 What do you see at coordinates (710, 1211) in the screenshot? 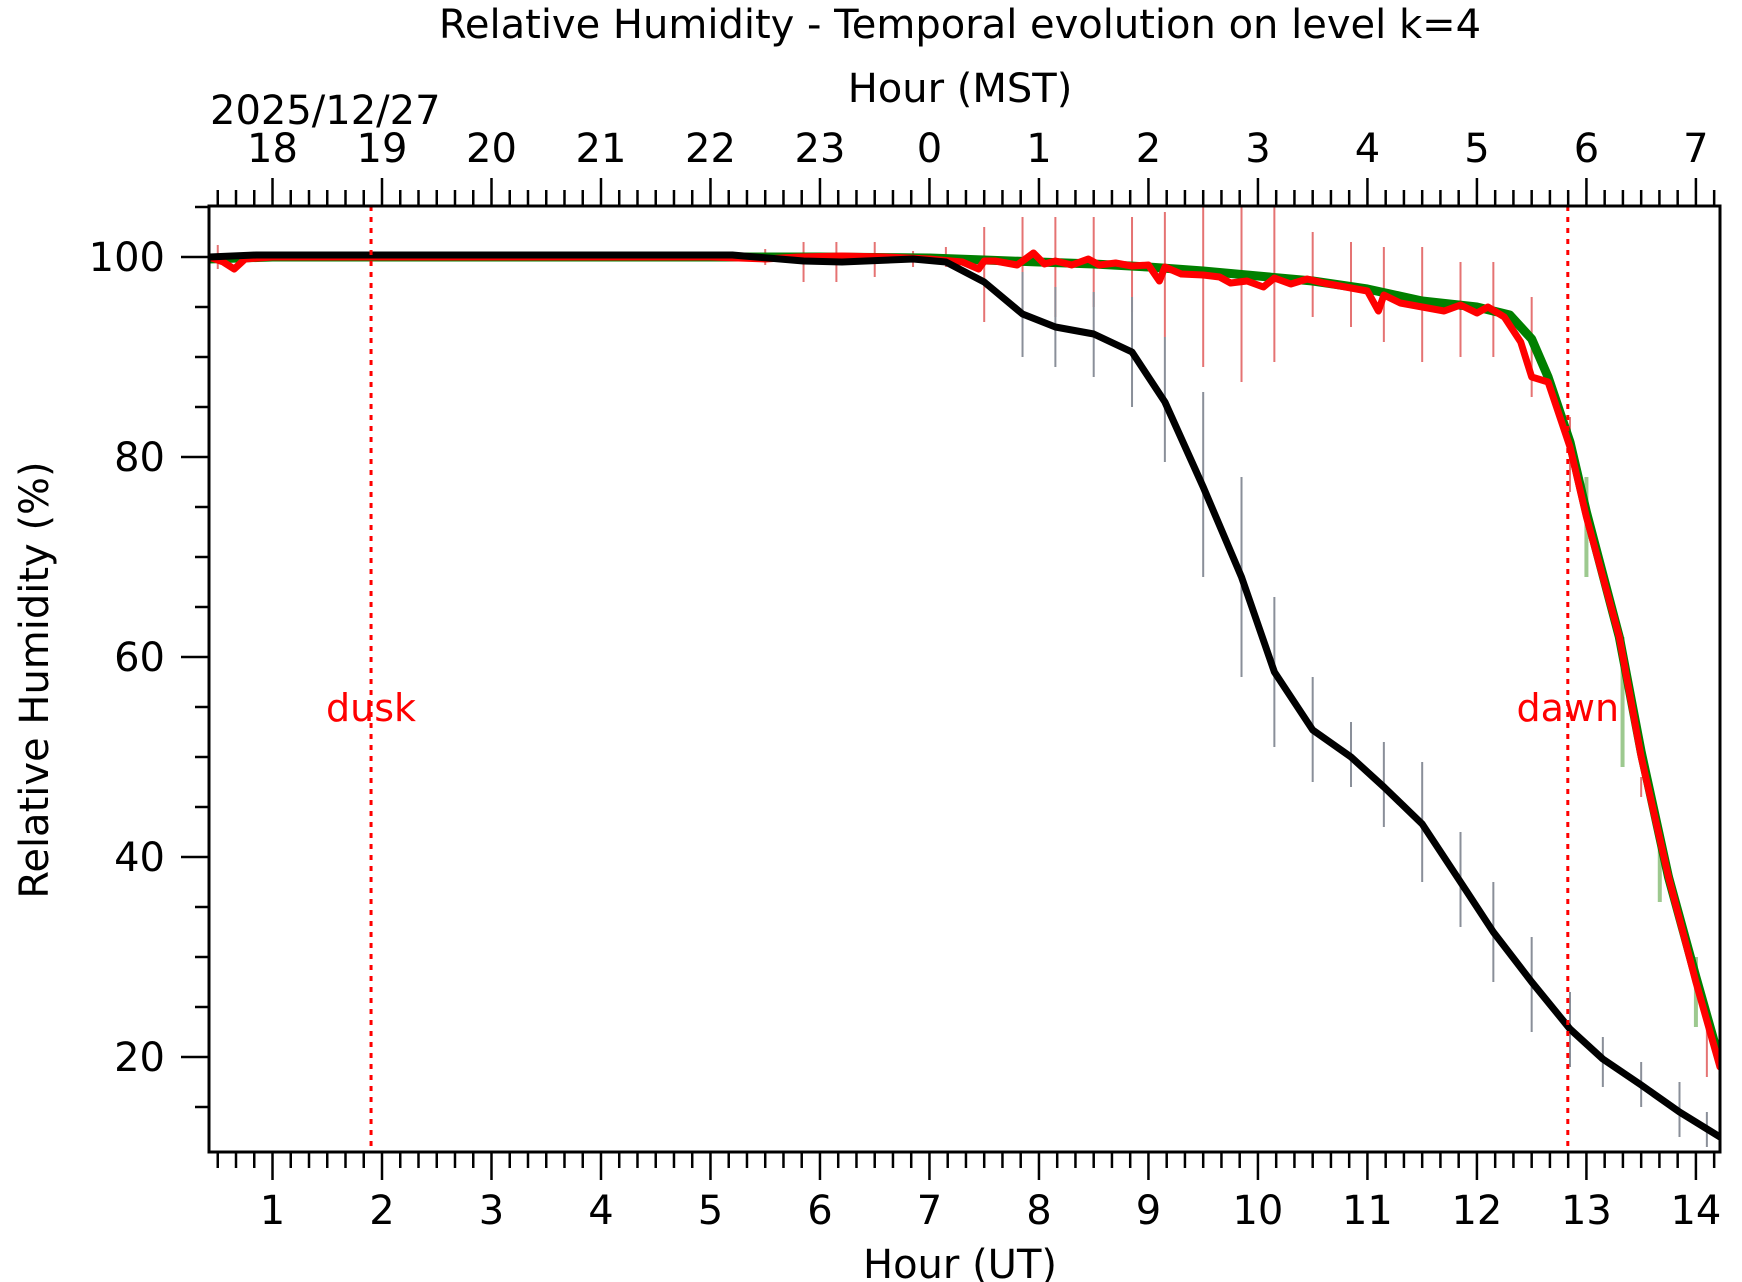
I see `x-tick-label: 5` at bounding box center [710, 1211].